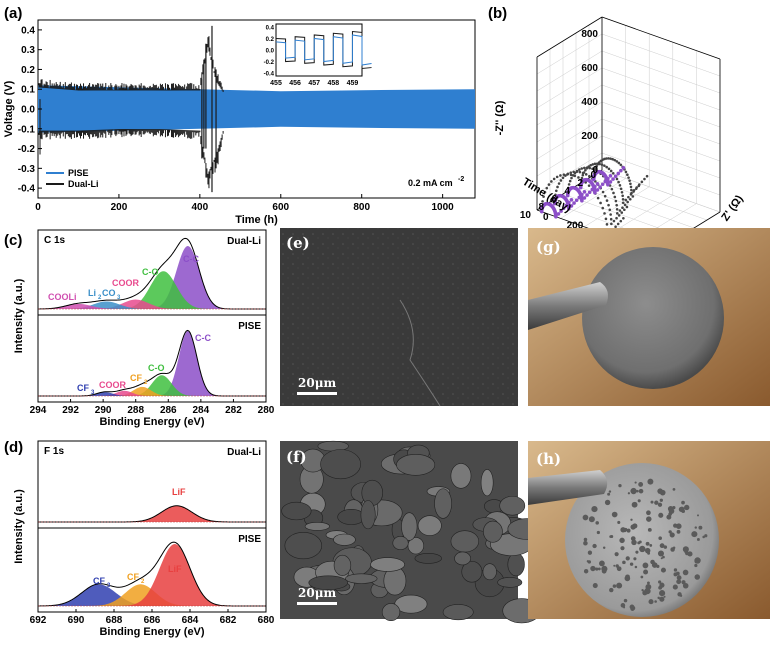 The width and height of the screenshot is (776, 649). I want to click on scale-label-f: 20μm, so click(317, 593).